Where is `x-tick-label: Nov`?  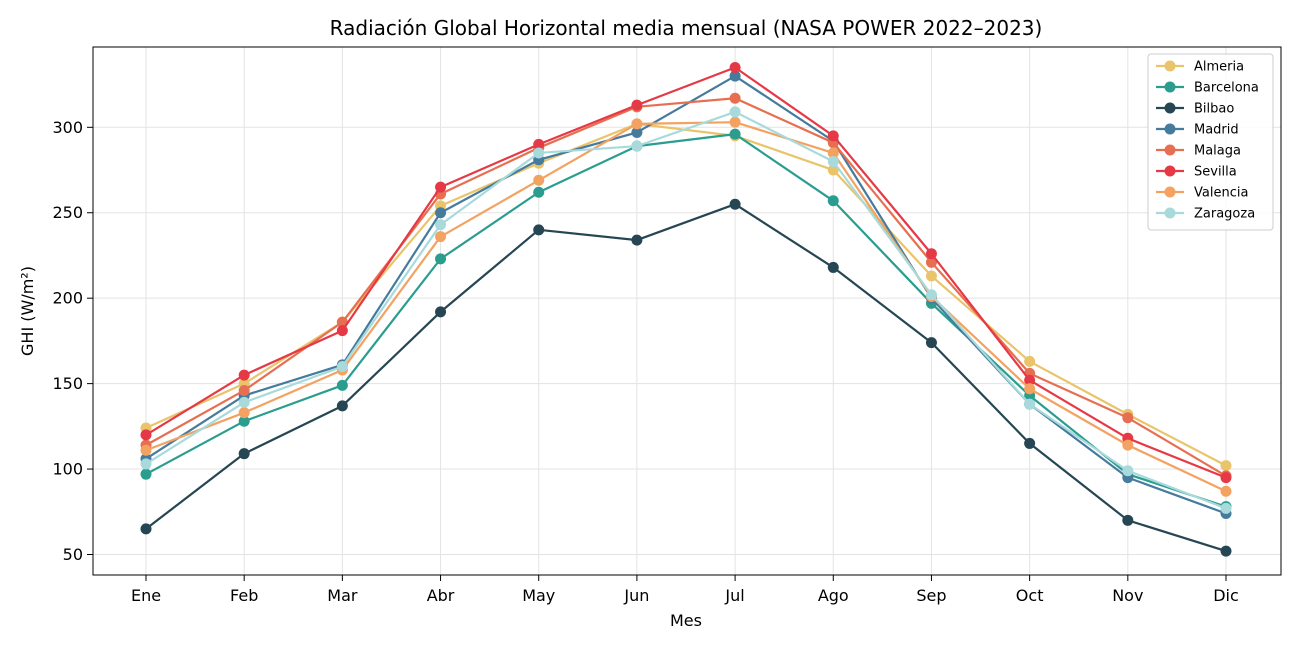 x-tick-label: Nov is located at coordinates (1127, 595).